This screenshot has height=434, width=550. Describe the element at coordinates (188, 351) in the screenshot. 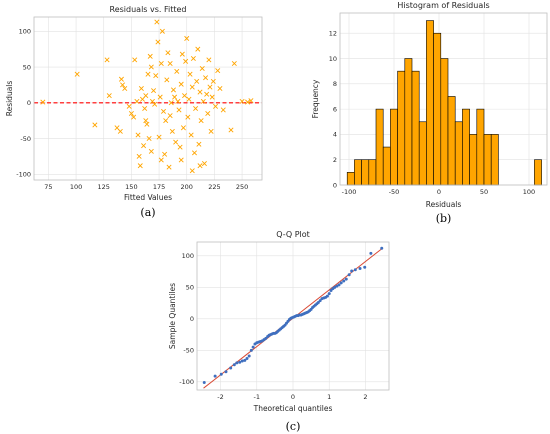

I see `y-tick-label: -50` at that location.